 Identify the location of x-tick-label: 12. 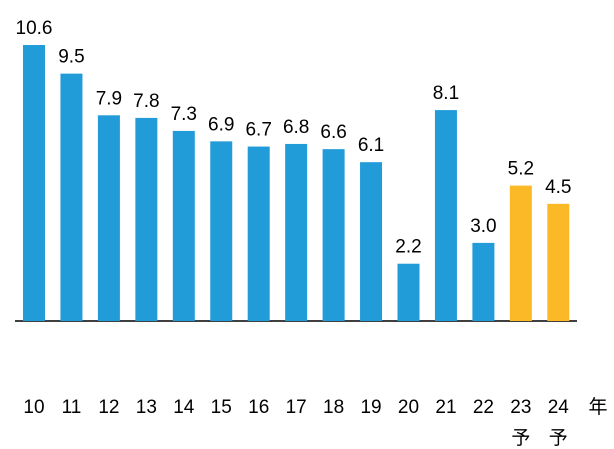
(108, 407).